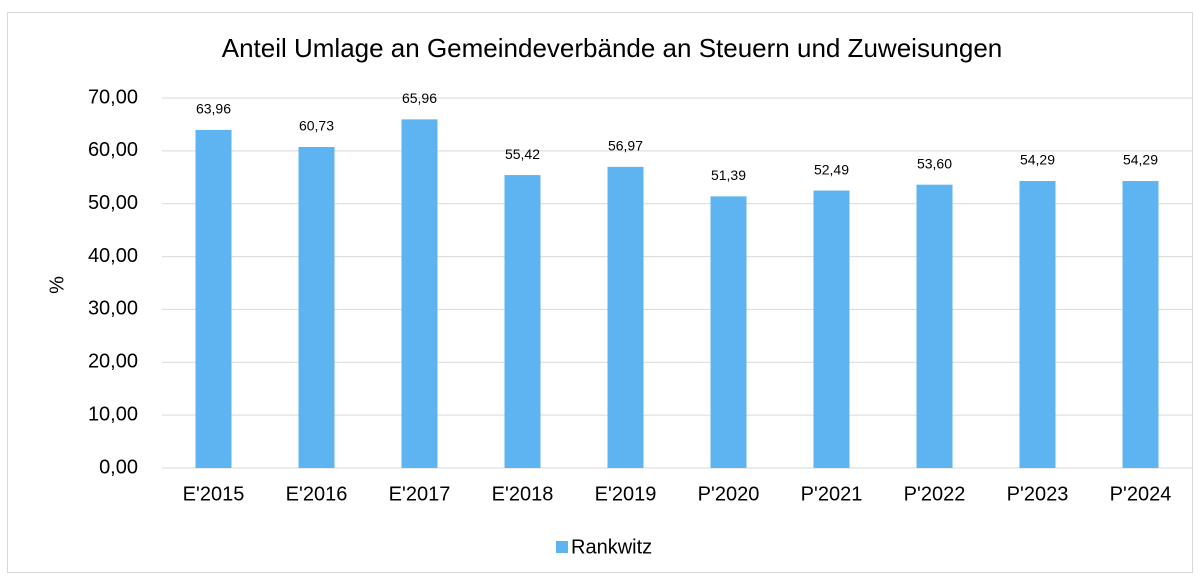  I want to click on y-tick-label: 20,00, so click(113, 362).